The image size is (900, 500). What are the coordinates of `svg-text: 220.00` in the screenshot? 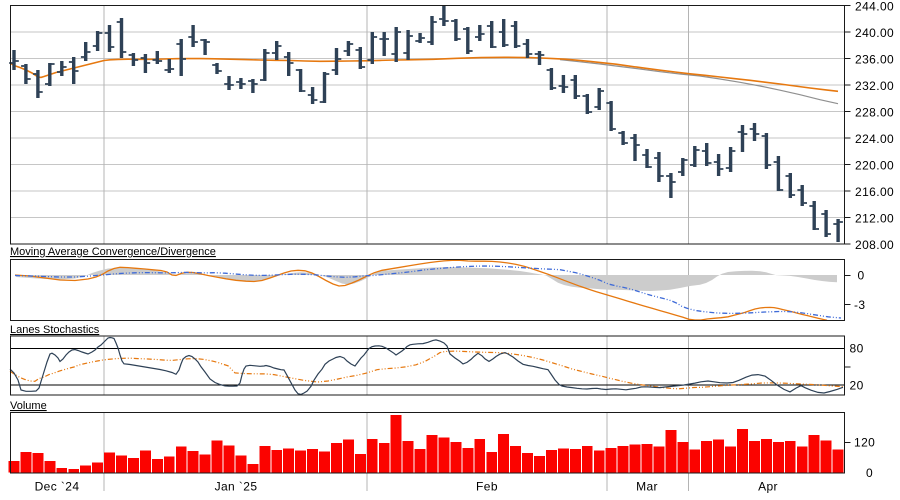 It's located at (874, 166).